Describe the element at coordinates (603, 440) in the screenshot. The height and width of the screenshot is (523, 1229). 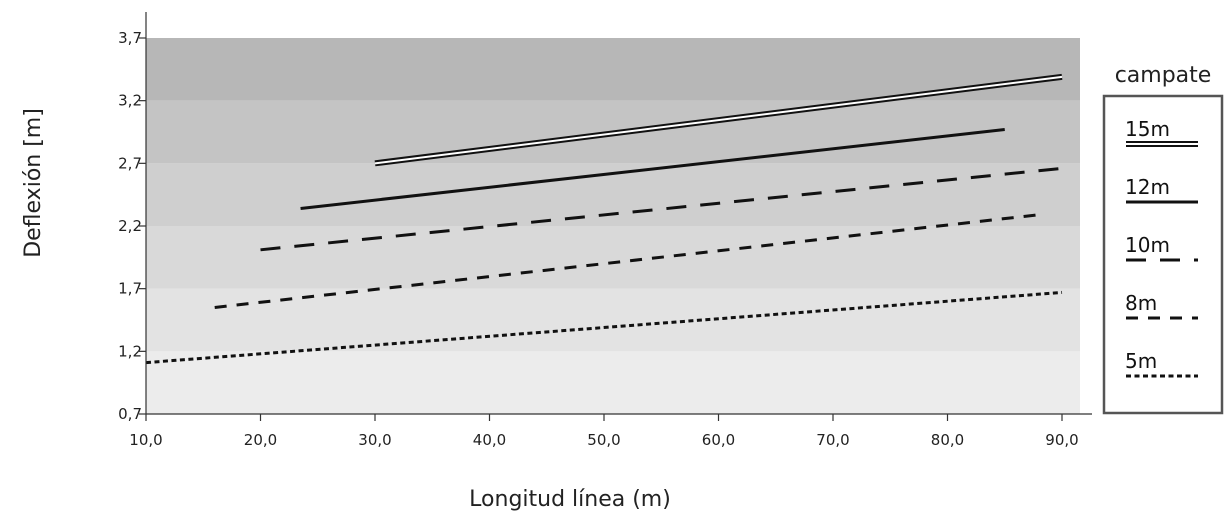
I see `x-tick-label: 50,0` at that location.